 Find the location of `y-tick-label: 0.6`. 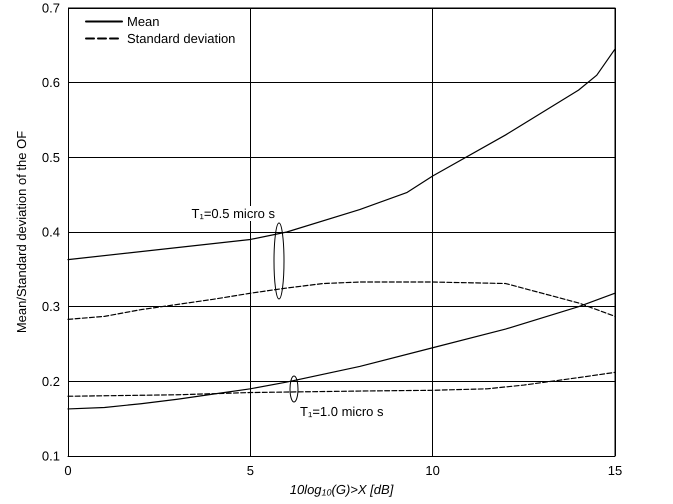

y-tick-label: 0.6 is located at coordinates (51, 82).